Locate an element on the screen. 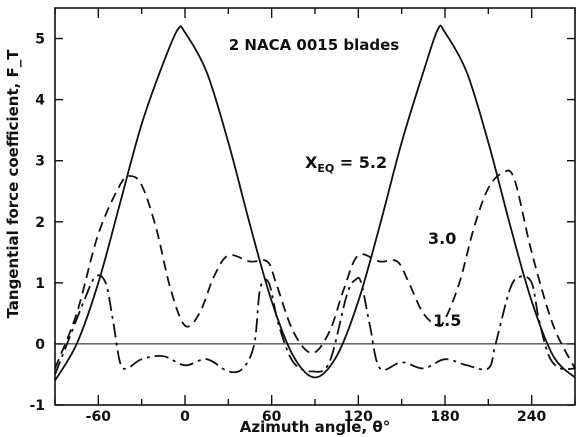  annotation-xeq: XEQ = 5.2 is located at coordinates (346, 164).